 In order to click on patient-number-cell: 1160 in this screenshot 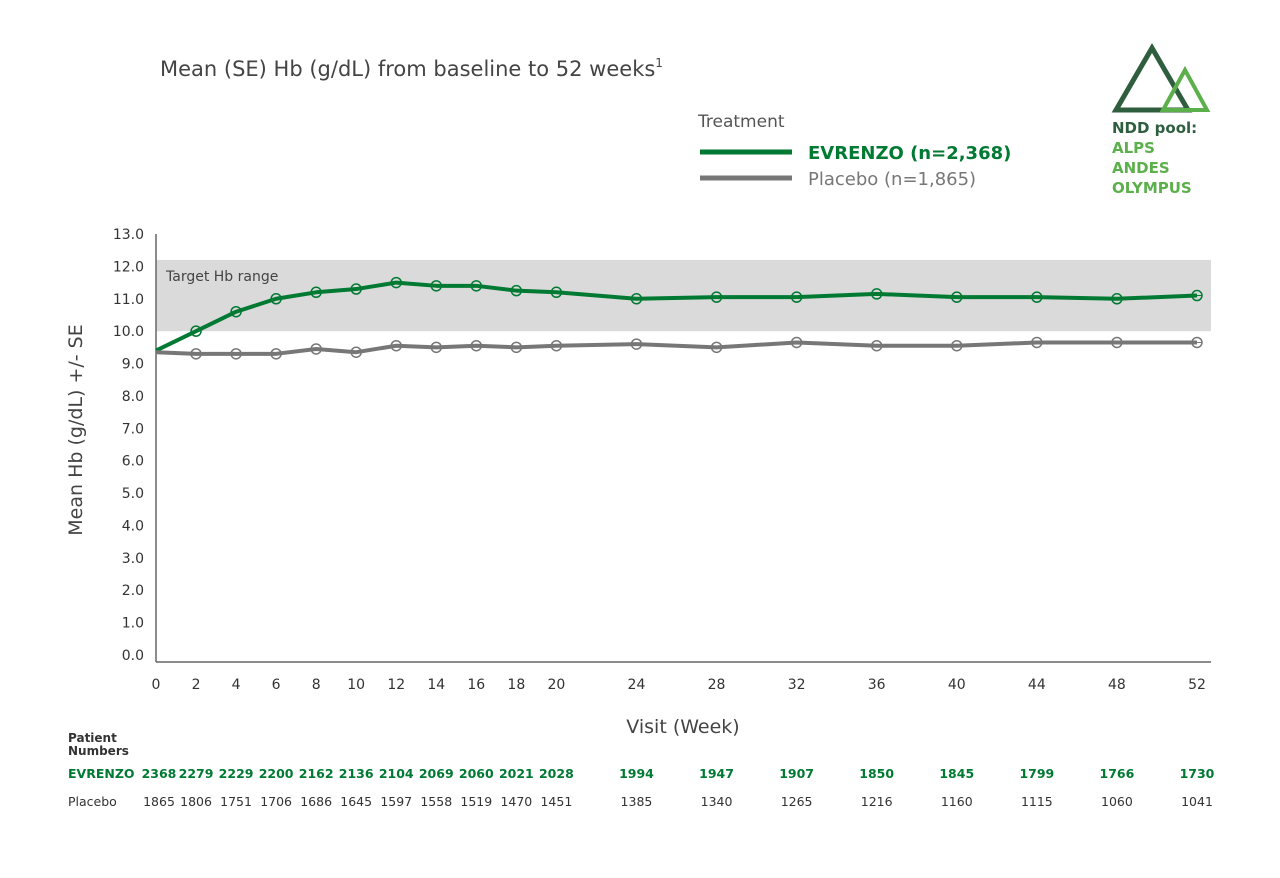, I will do `click(957, 801)`.